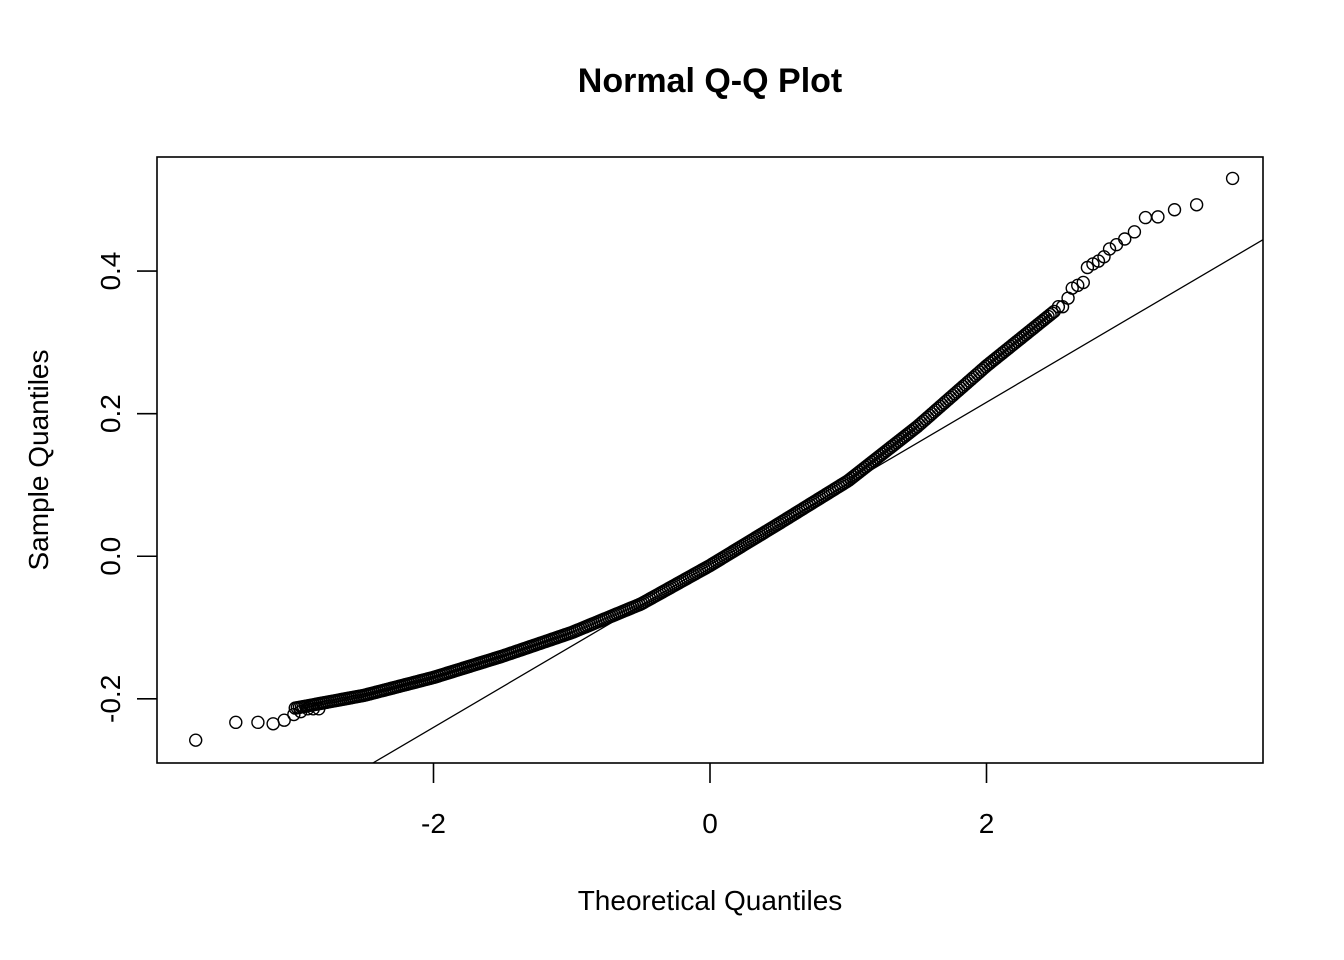 The width and height of the screenshot is (1344, 960). I want to click on x-axis-label: Theoretical Quantiles, so click(710, 900).